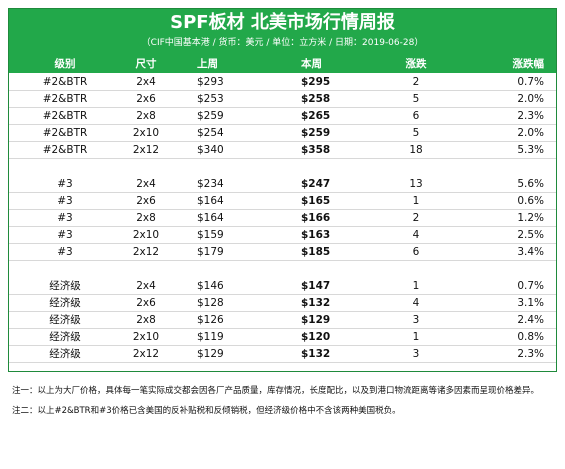 The height and width of the screenshot is (469, 565). Describe the element at coordinates (282, 252) in the screenshot. I see `table-row: #3 2x12 $179 $185 6 3.4%` at that location.